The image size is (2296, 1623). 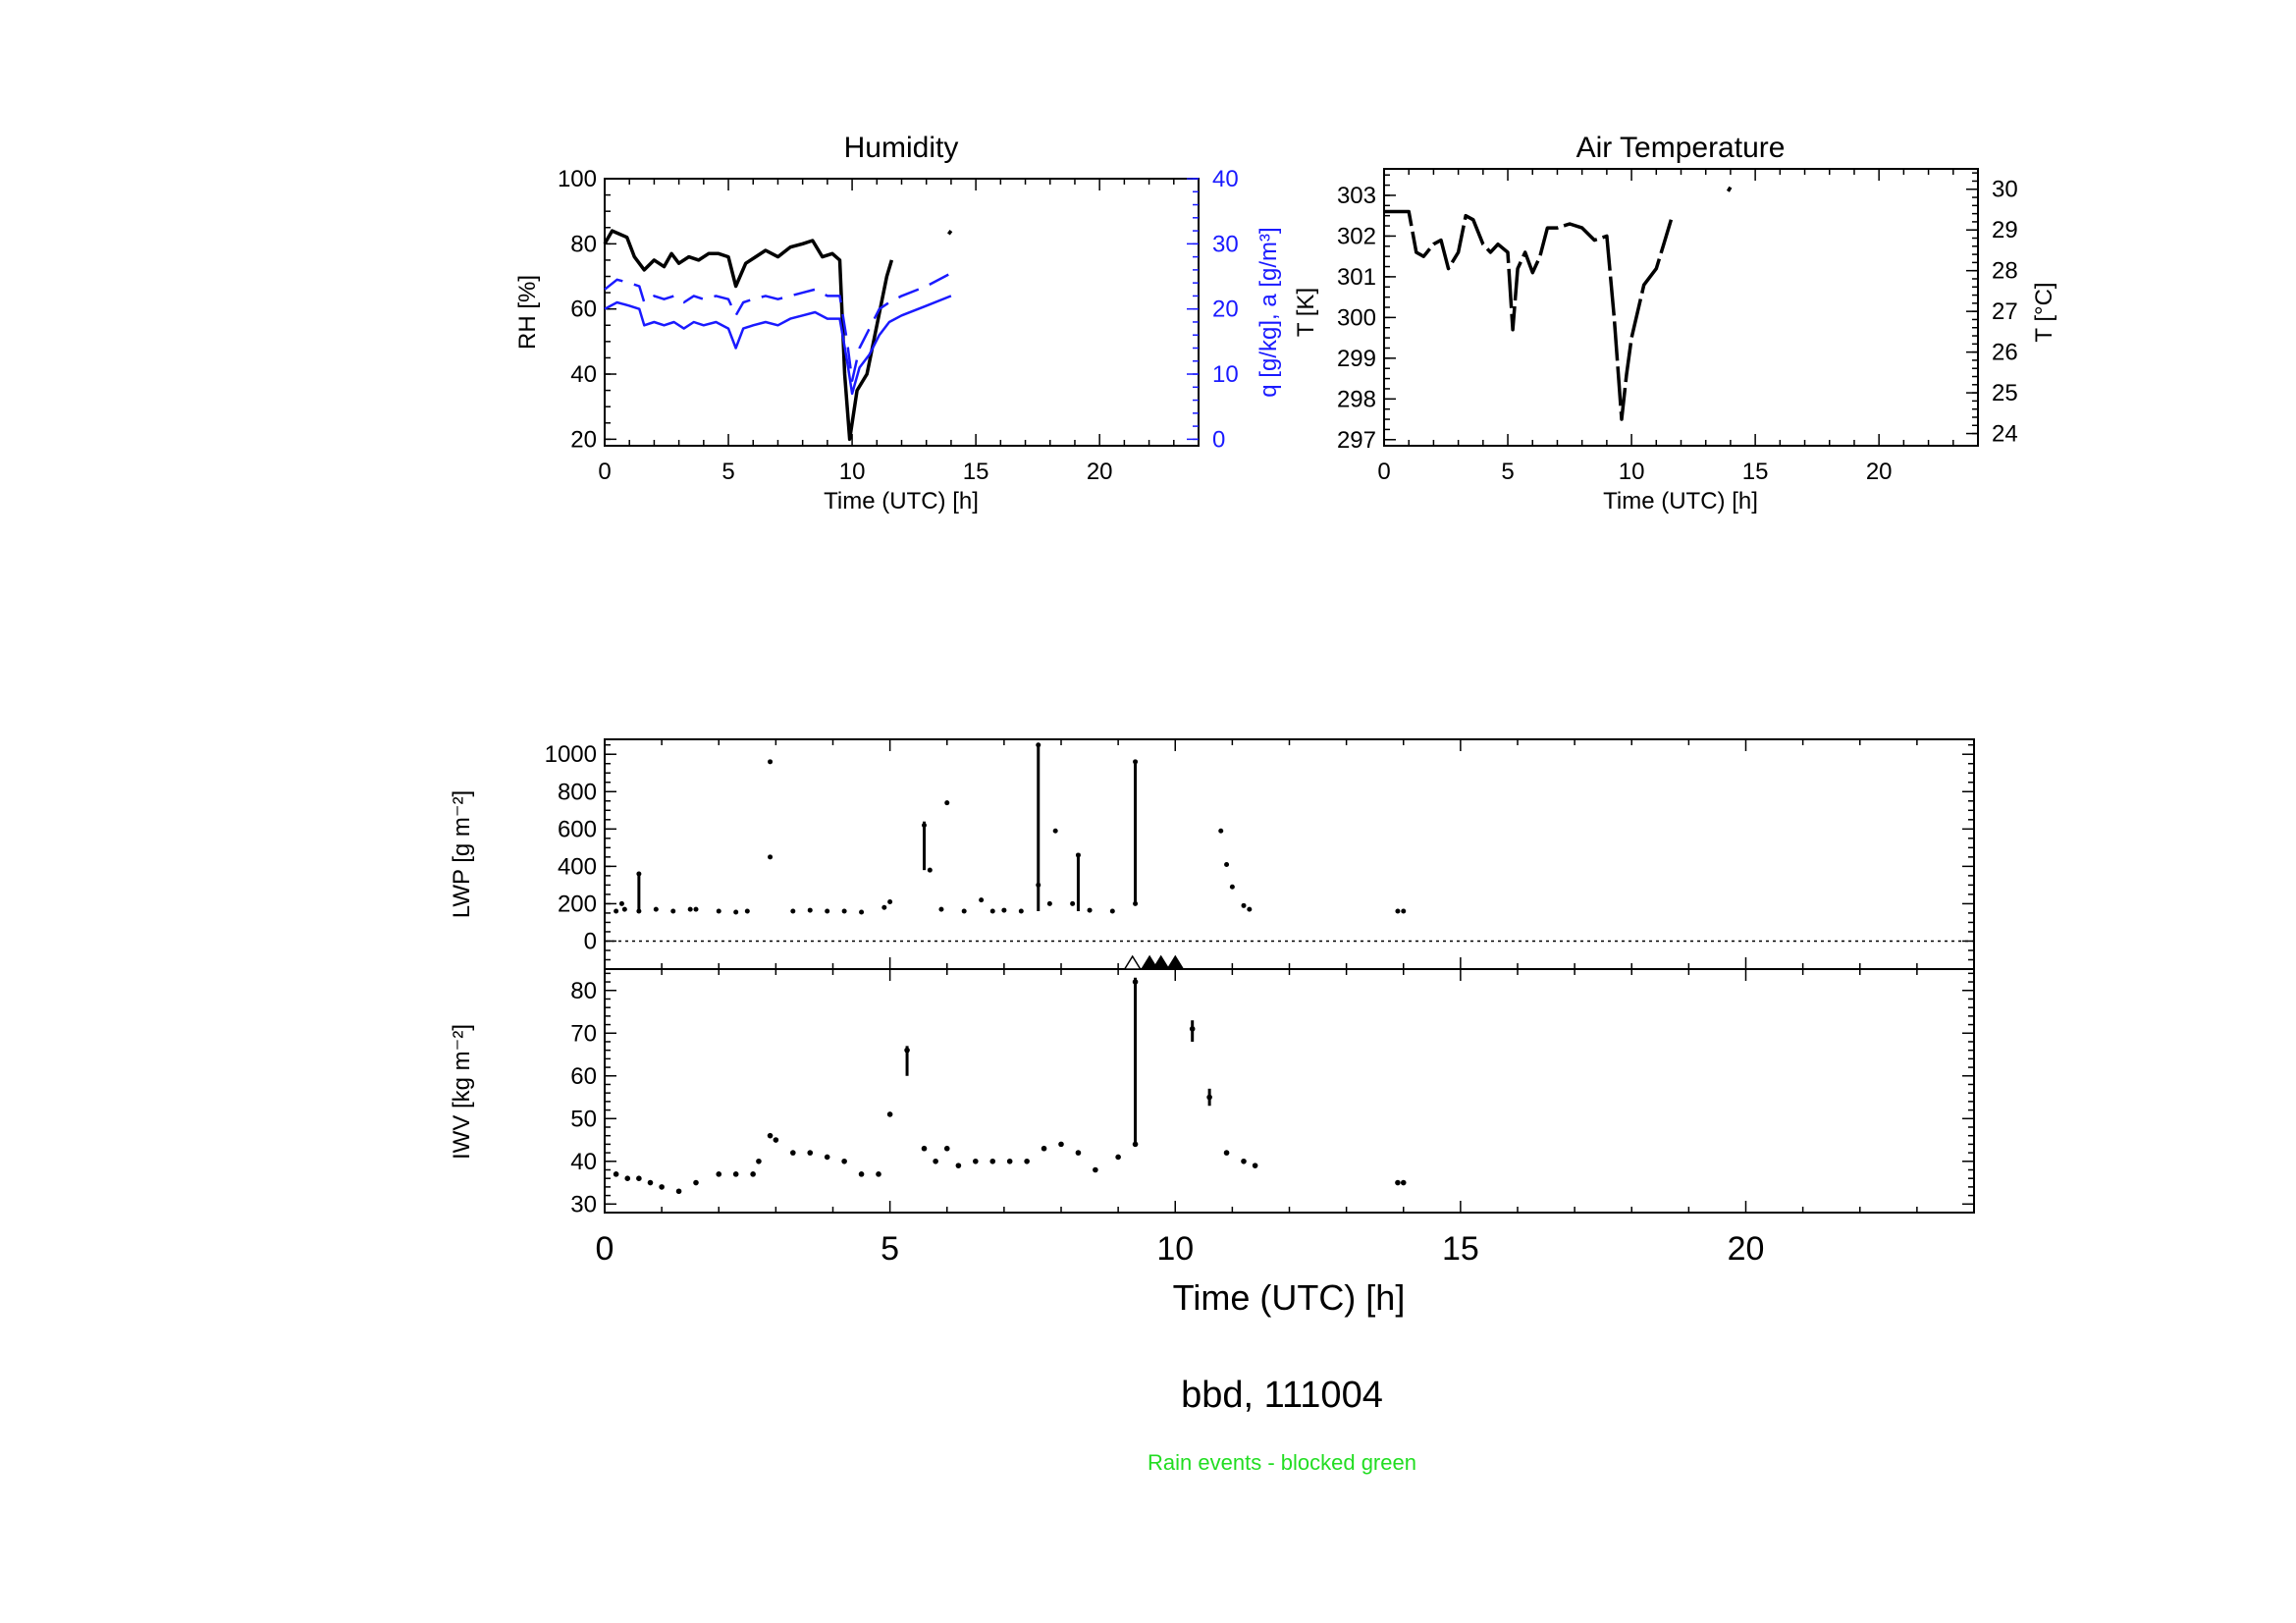 What do you see at coordinates (901, 148) in the screenshot?
I see `humidity-title: Humidity` at bounding box center [901, 148].